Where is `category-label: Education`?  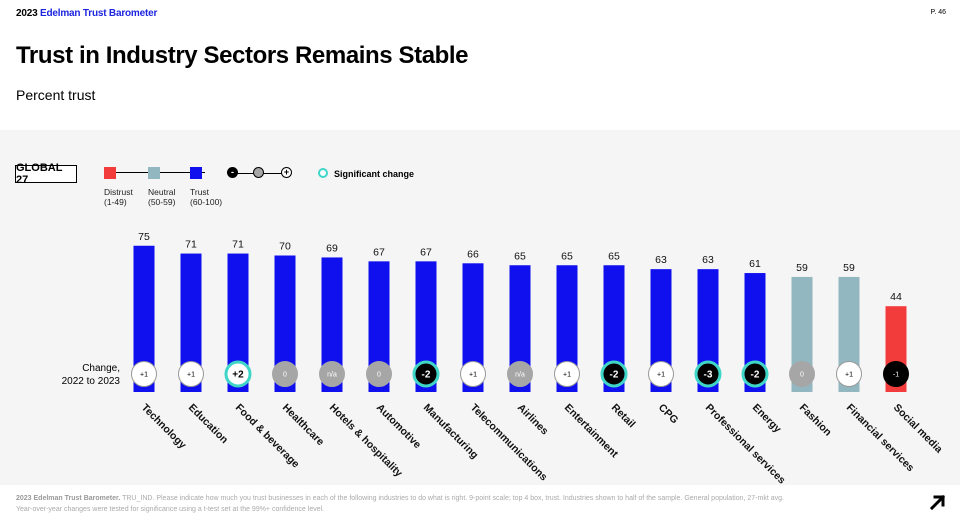 category-label: Education is located at coordinates (208, 424).